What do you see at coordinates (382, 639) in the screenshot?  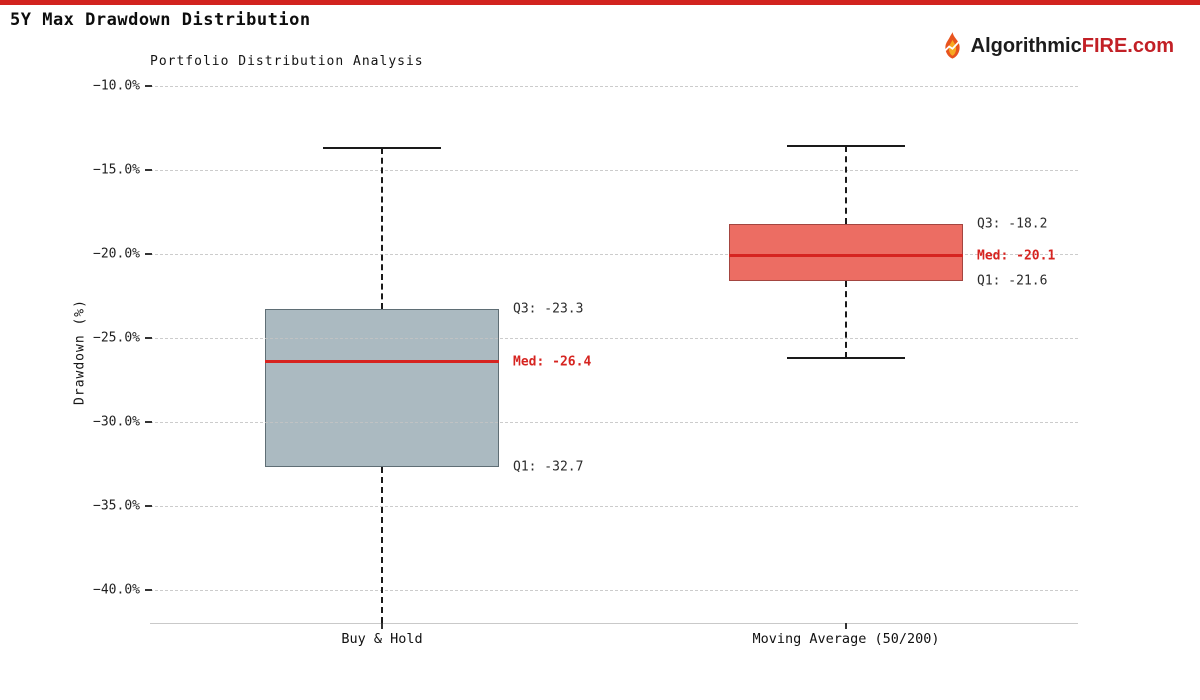 I see `x-category-label: Buy & Hold` at bounding box center [382, 639].